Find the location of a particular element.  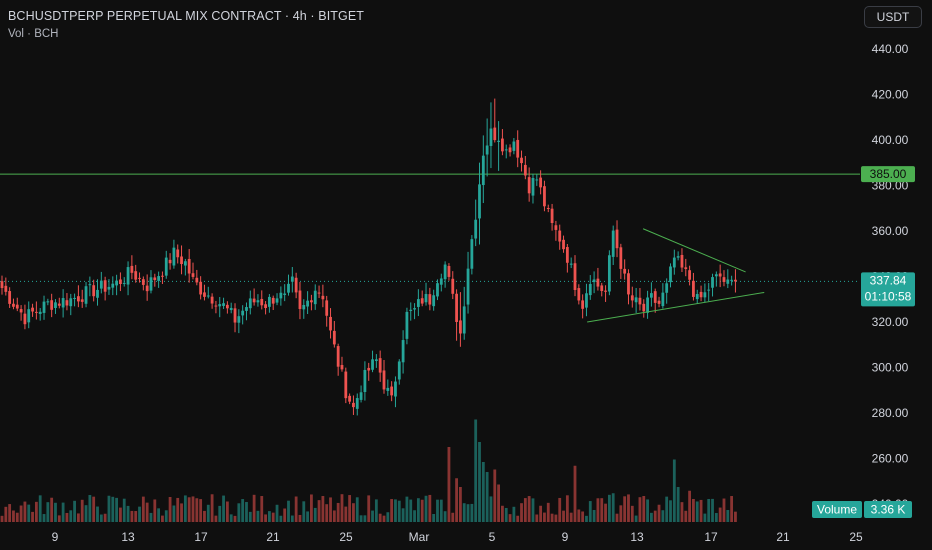

triangle-upper-trendline is located at coordinates (694, 250).